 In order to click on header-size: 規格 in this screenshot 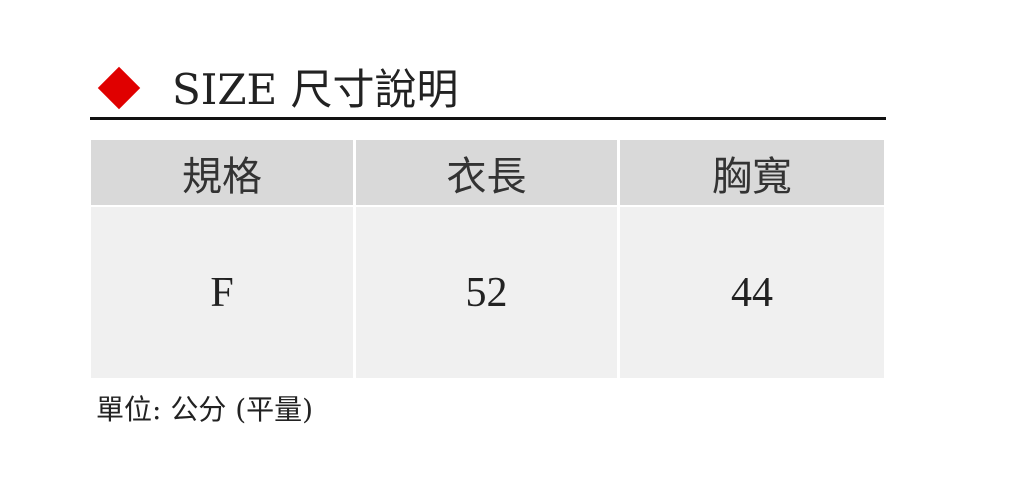, I will do `click(222, 172)`.